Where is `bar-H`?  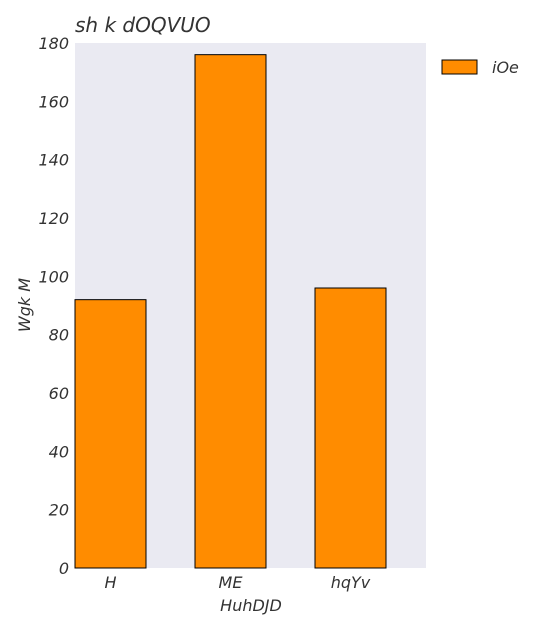 bar-H is located at coordinates (110, 434).